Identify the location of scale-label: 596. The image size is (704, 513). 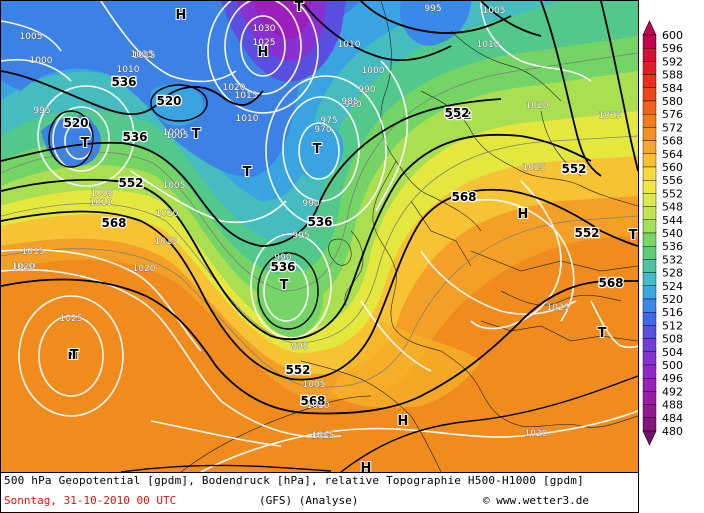
(672, 48).